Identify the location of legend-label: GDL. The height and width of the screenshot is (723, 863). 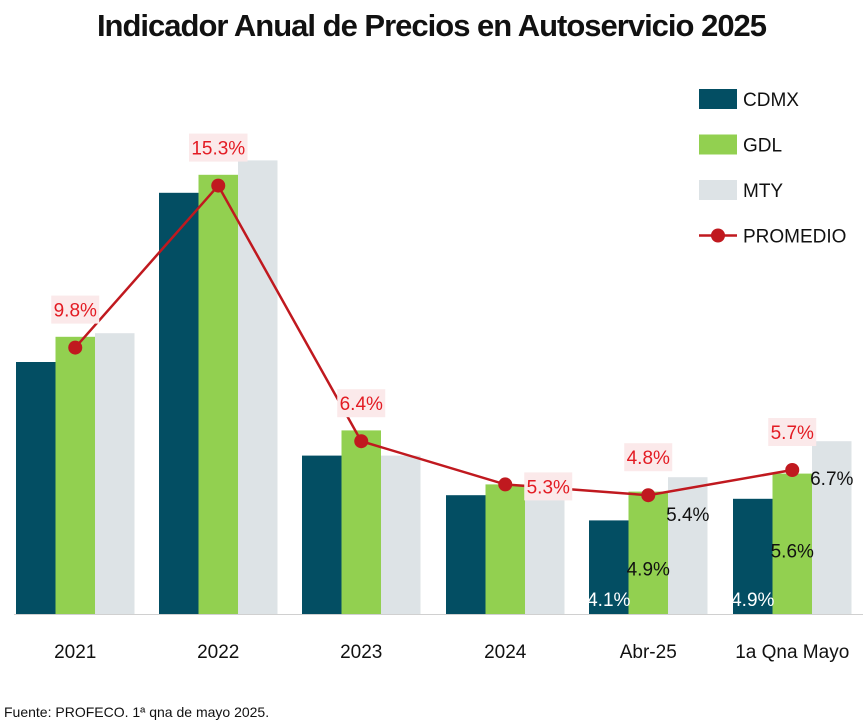
(762, 146).